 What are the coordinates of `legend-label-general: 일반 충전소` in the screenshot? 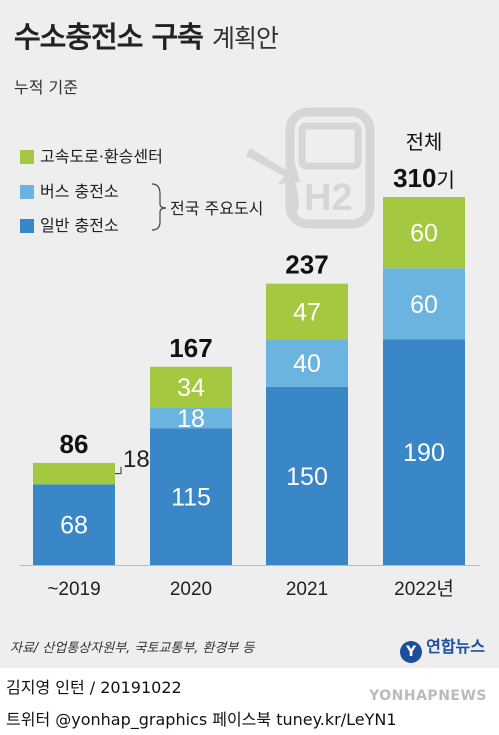 It's located at (79, 225).